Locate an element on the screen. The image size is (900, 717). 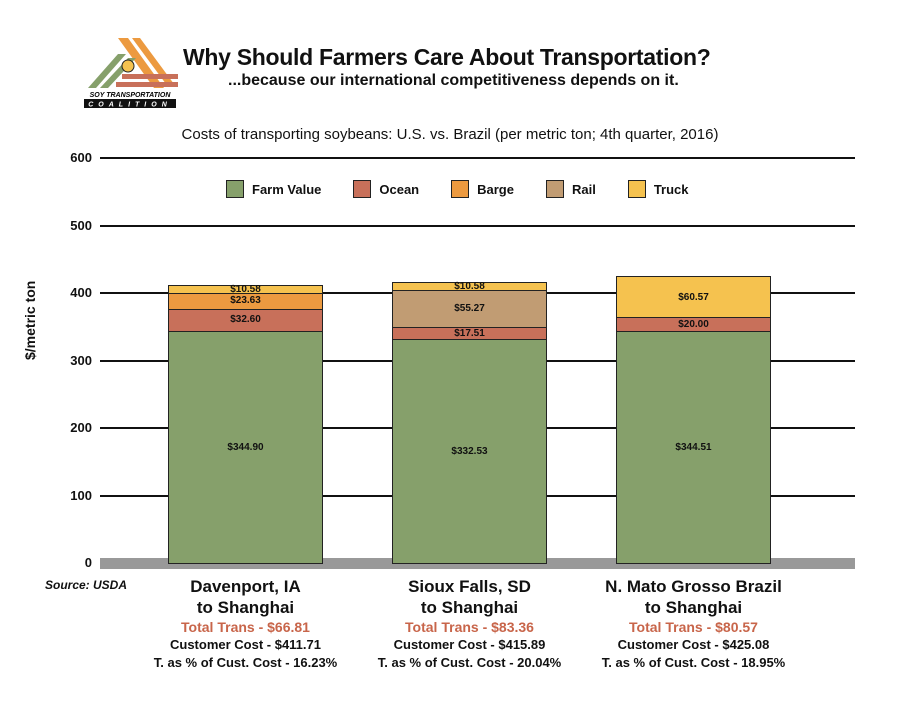
legend-item: Barge is located at coordinates (482, 189).